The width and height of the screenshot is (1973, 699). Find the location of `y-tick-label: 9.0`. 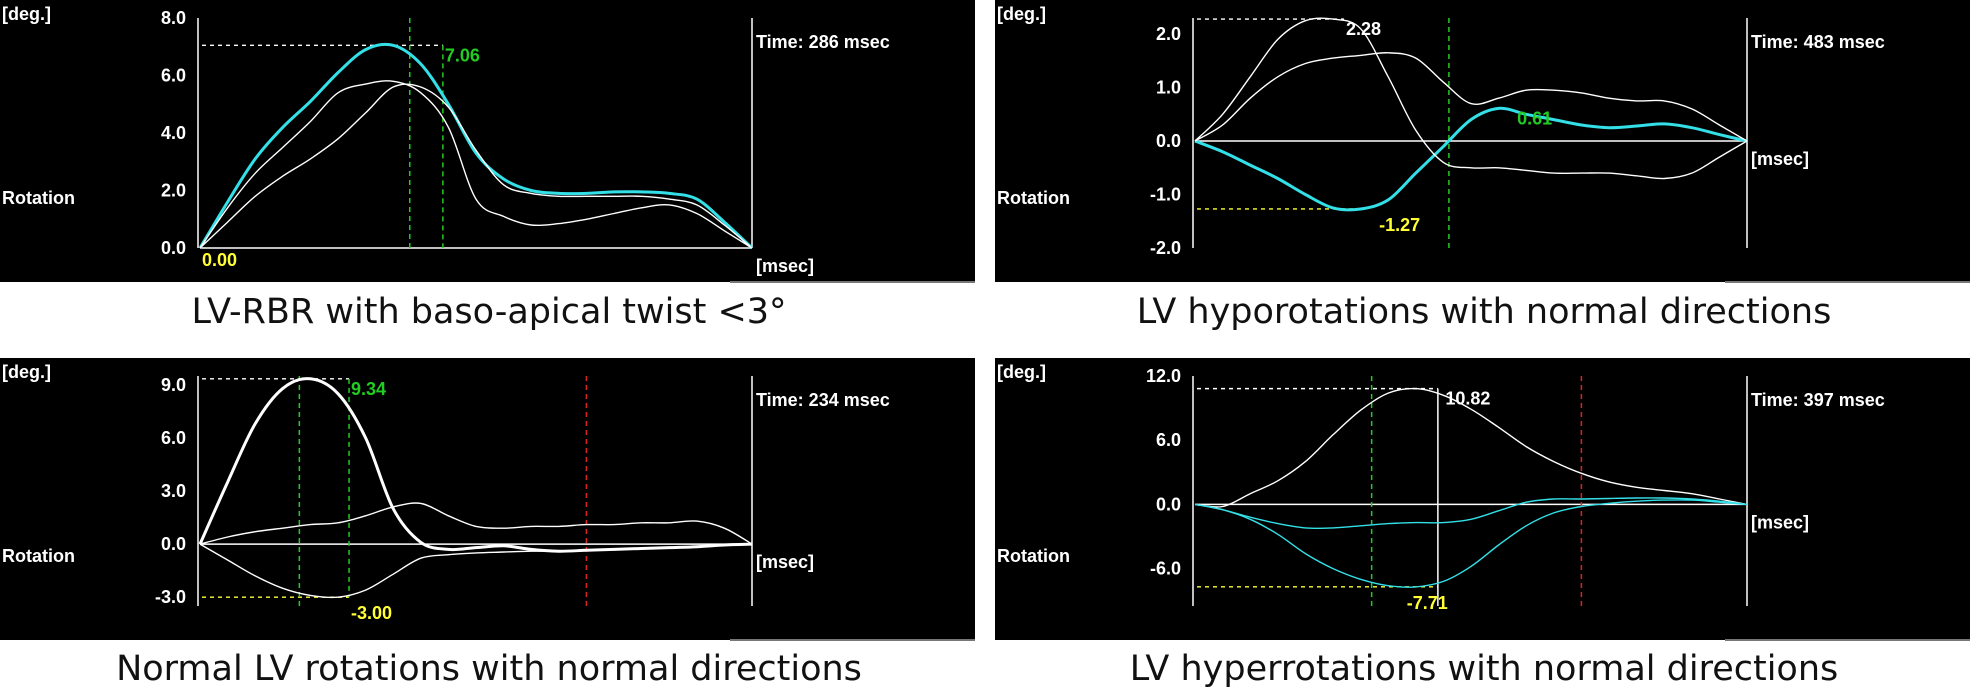

y-tick-label: 9.0 is located at coordinates (173, 385).